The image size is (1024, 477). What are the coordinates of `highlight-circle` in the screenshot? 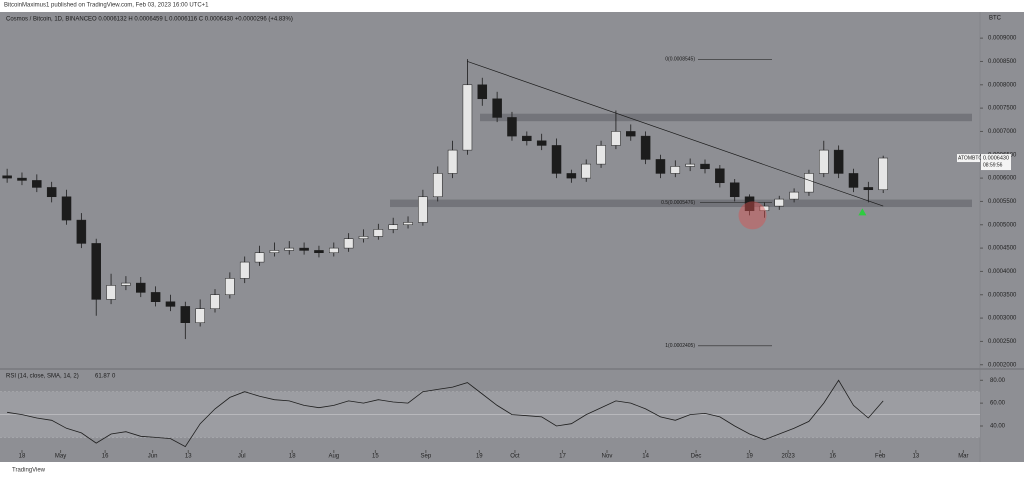 It's located at (752, 215).